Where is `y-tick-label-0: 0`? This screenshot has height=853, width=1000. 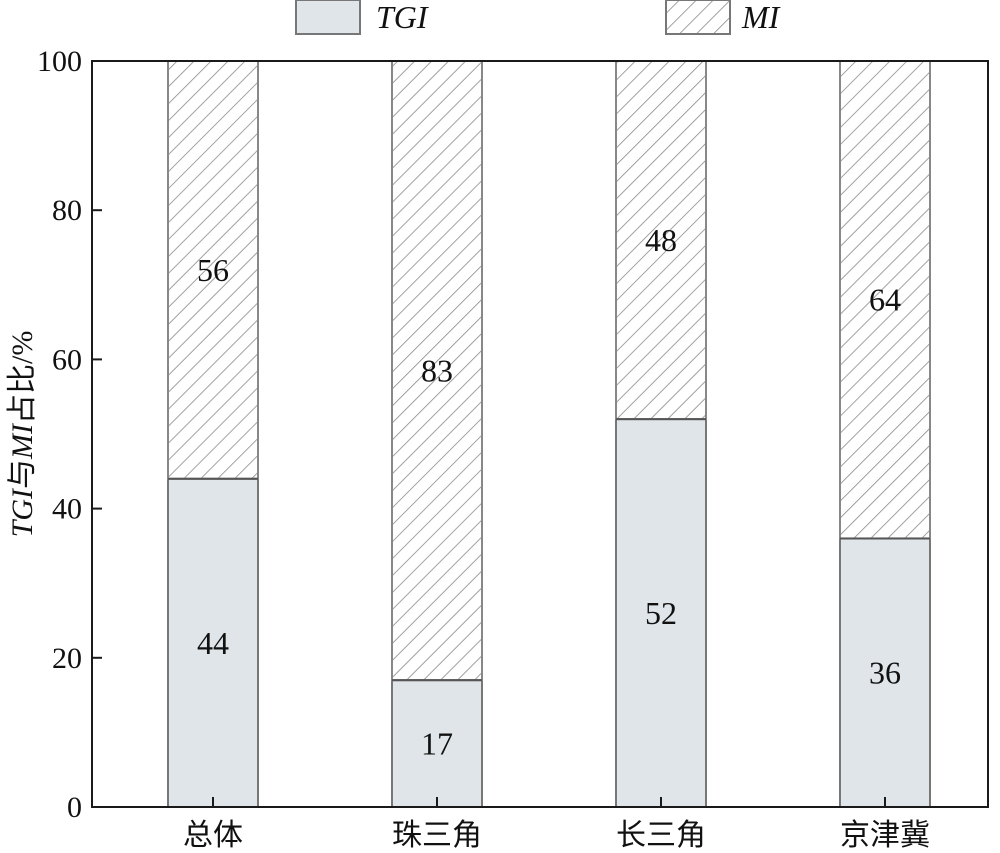
y-tick-label-0: 0 is located at coordinates (74, 807).